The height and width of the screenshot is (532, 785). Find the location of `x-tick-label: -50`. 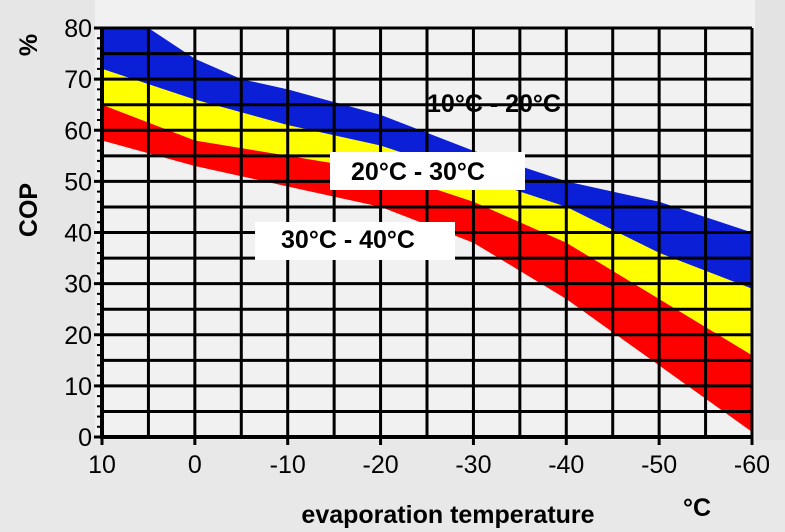

x-tick-label: -50 is located at coordinates (659, 465).